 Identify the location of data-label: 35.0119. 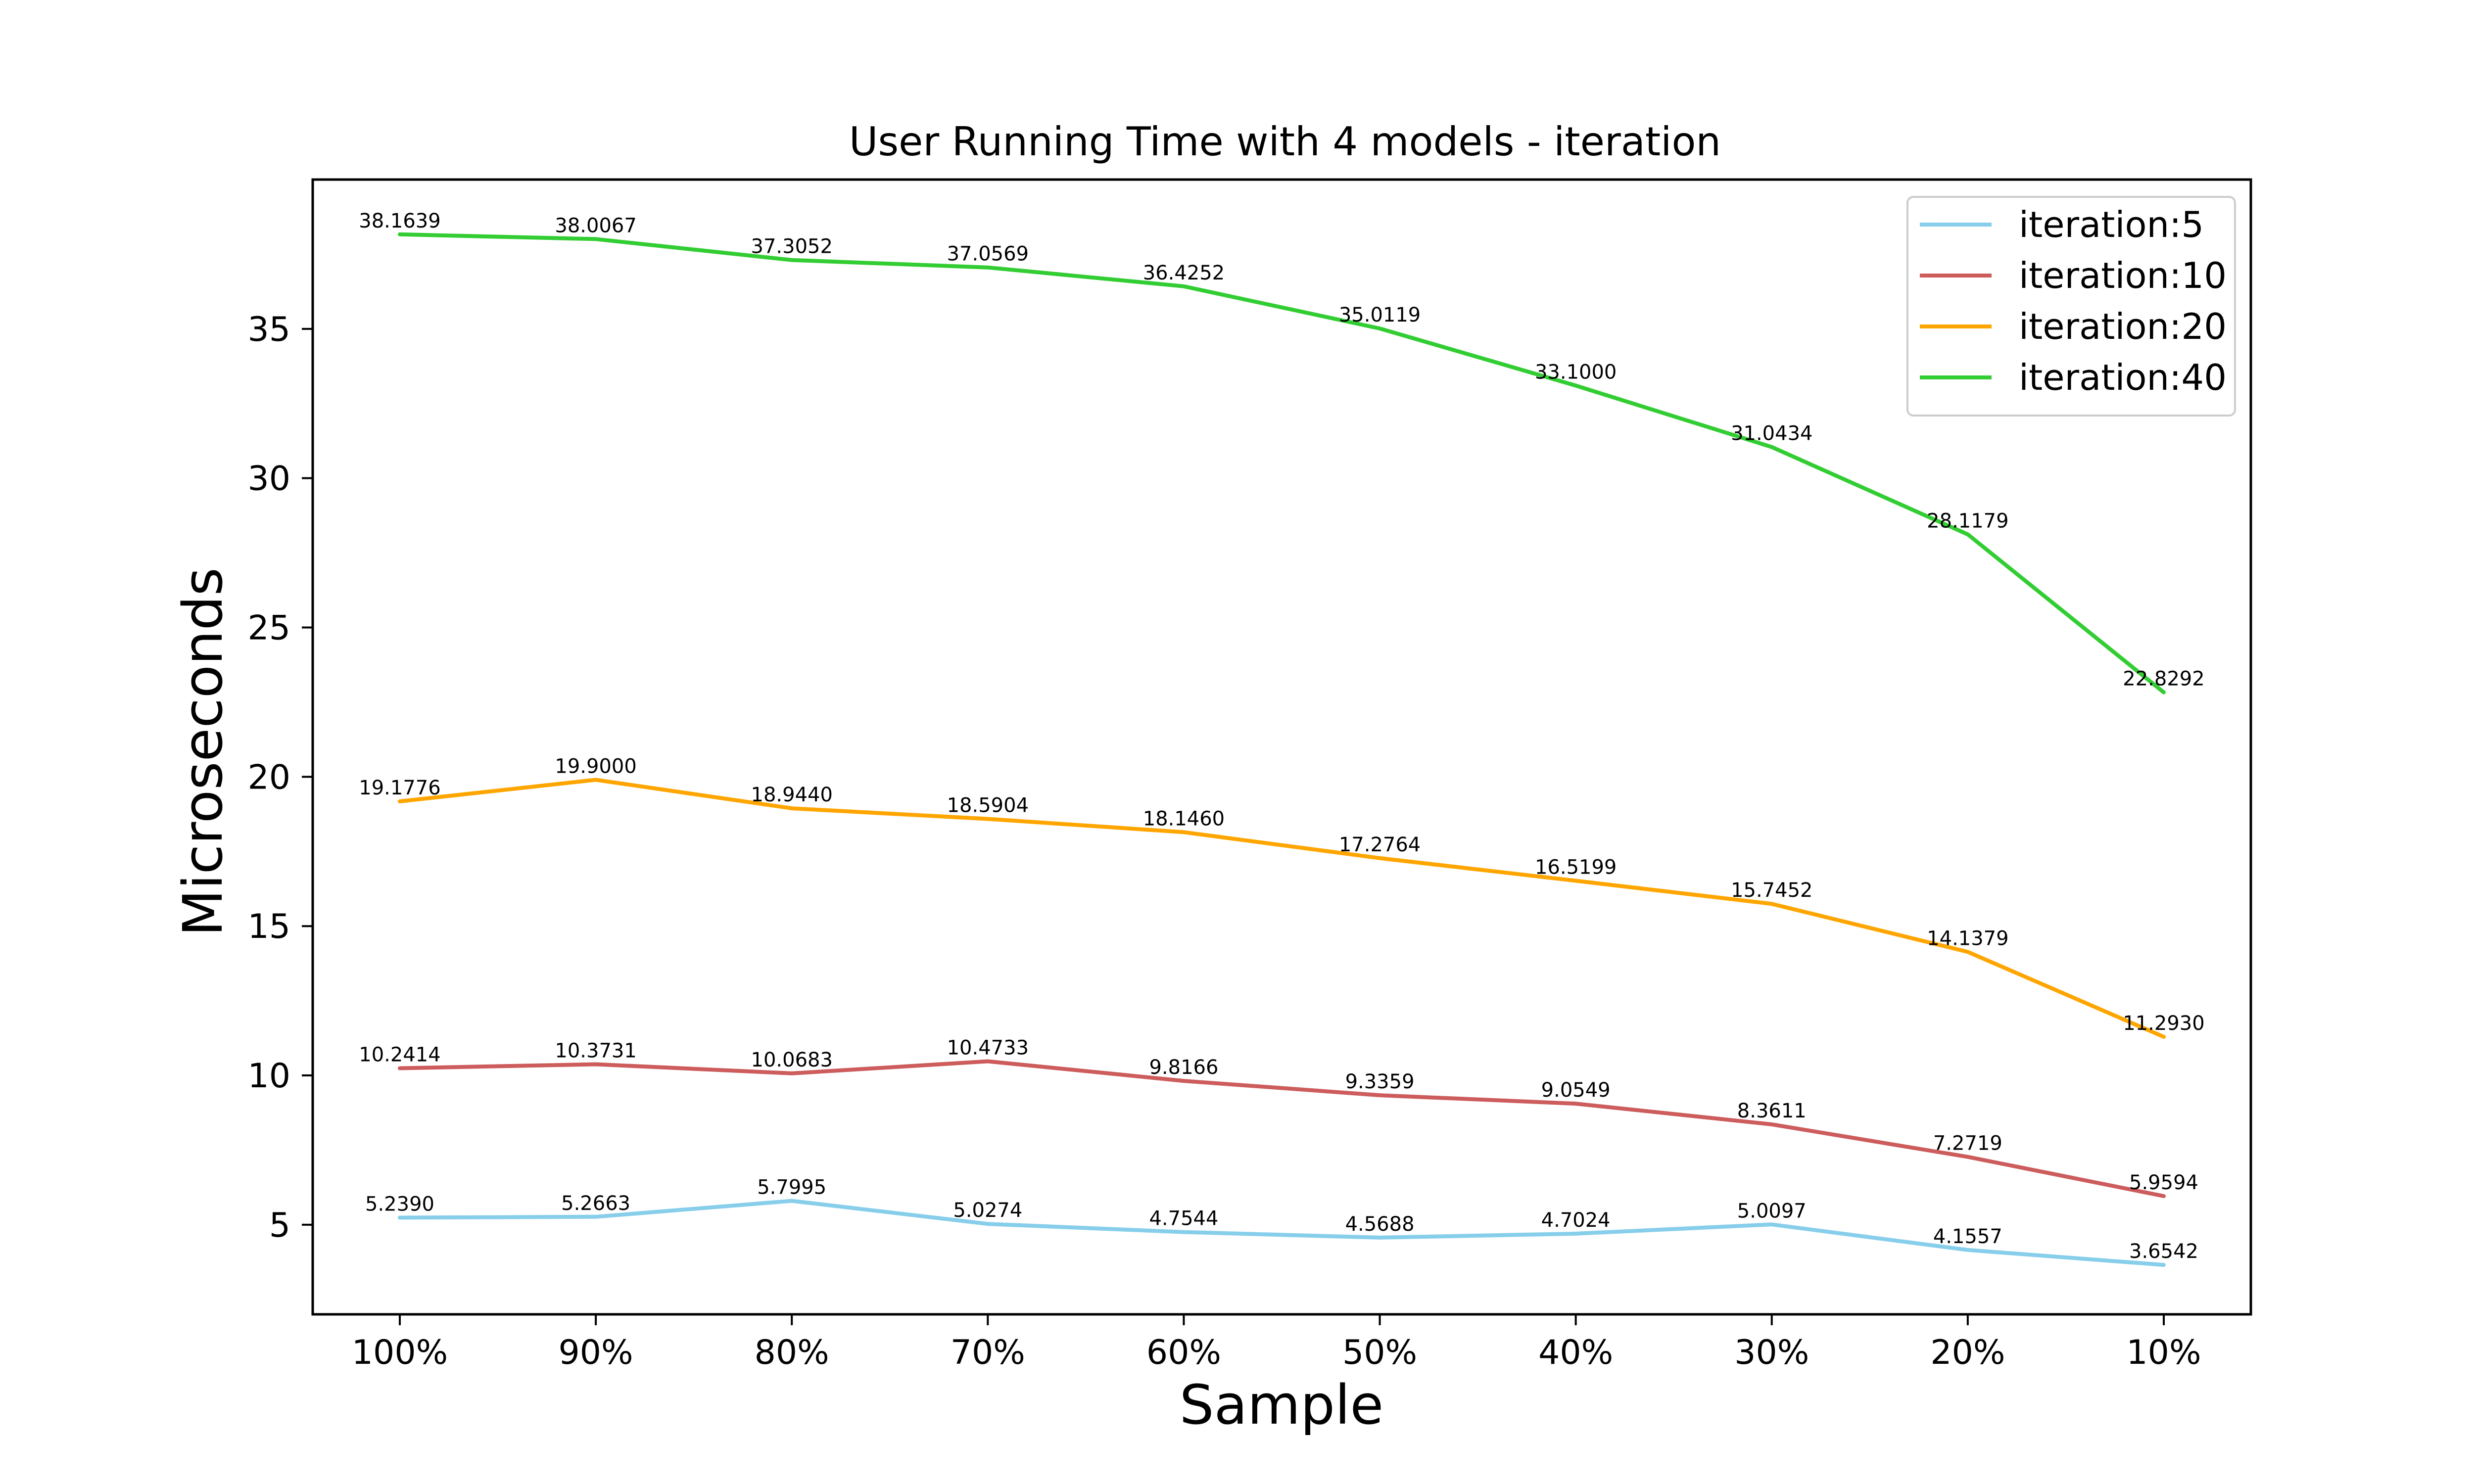
(1380, 315).